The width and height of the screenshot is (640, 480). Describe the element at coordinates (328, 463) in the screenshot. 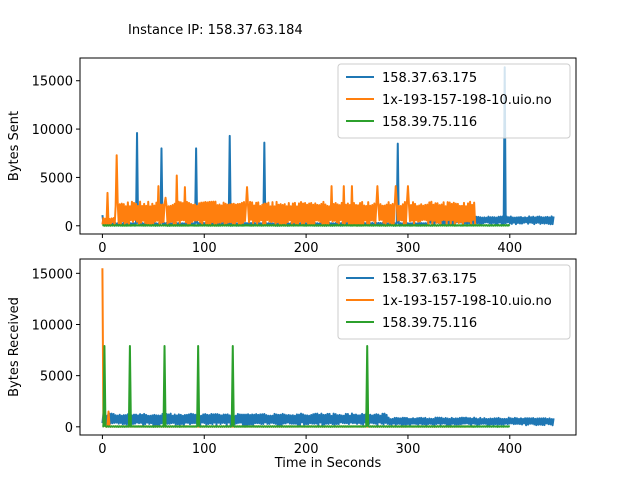

I see `x-axis-label: Time in Seconds` at that location.